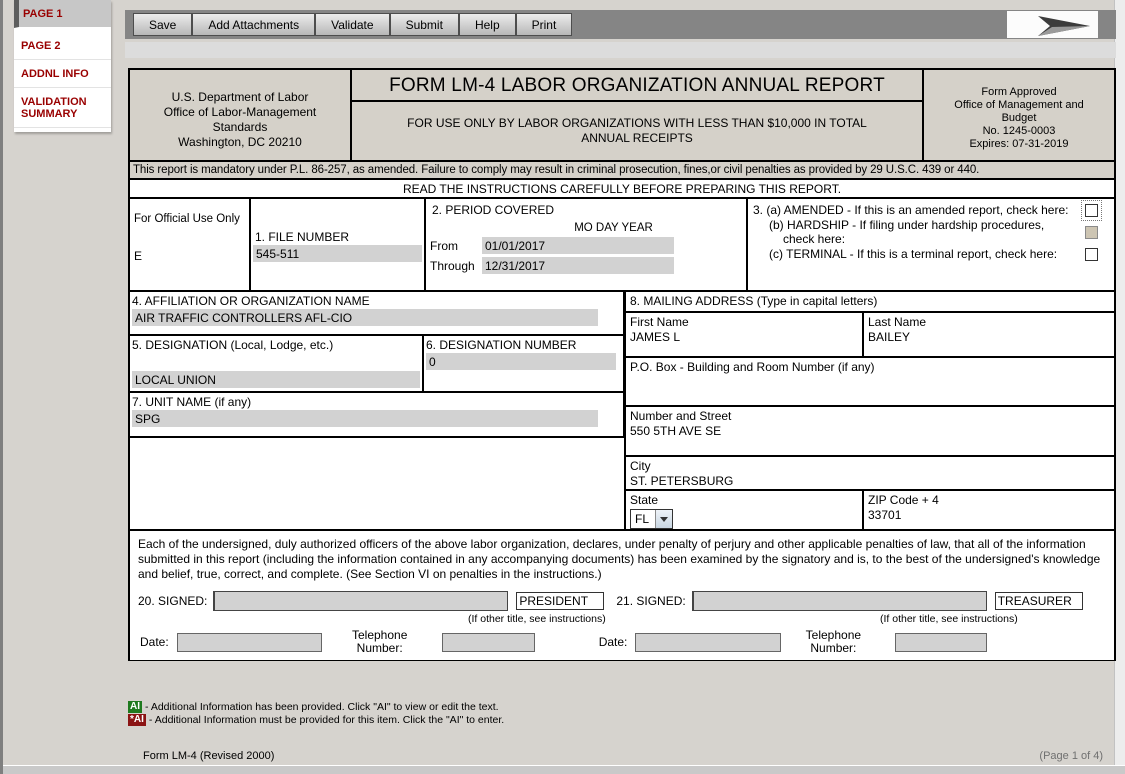 This screenshot has height=774, width=1125. What do you see at coordinates (1091, 254) in the screenshot?
I see `terminal-checkbox` at bounding box center [1091, 254].